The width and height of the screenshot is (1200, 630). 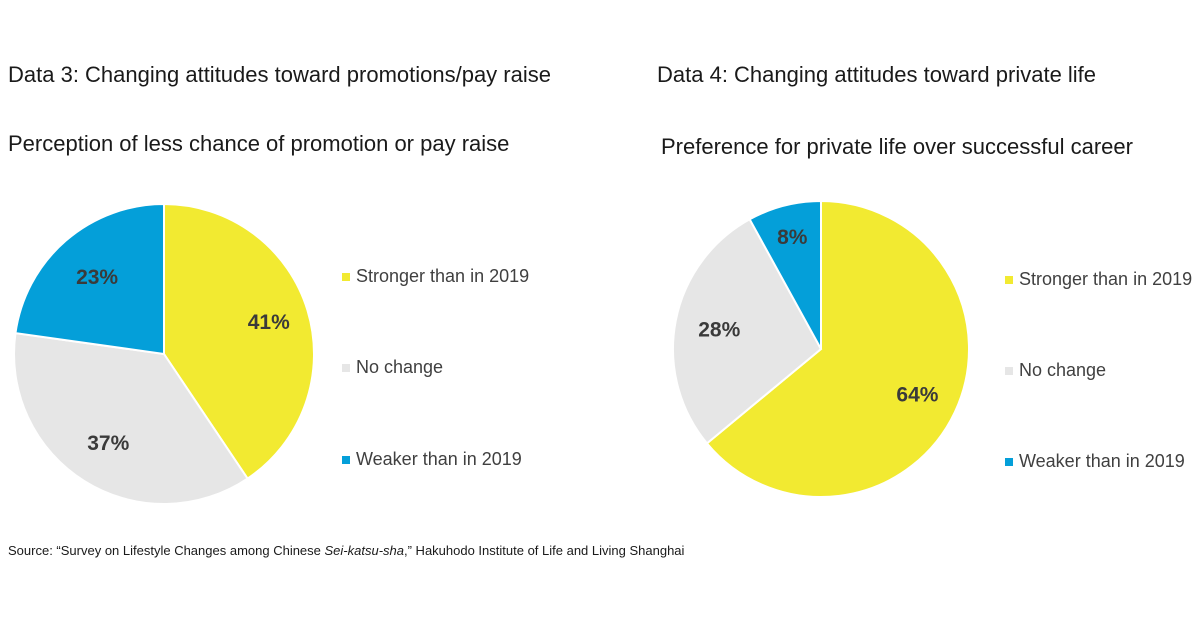 What do you see at coordinates (364, 550) in the screenshot?
I see `source-italic: Sei-katsu-sha` at bounding box center [364, 550].